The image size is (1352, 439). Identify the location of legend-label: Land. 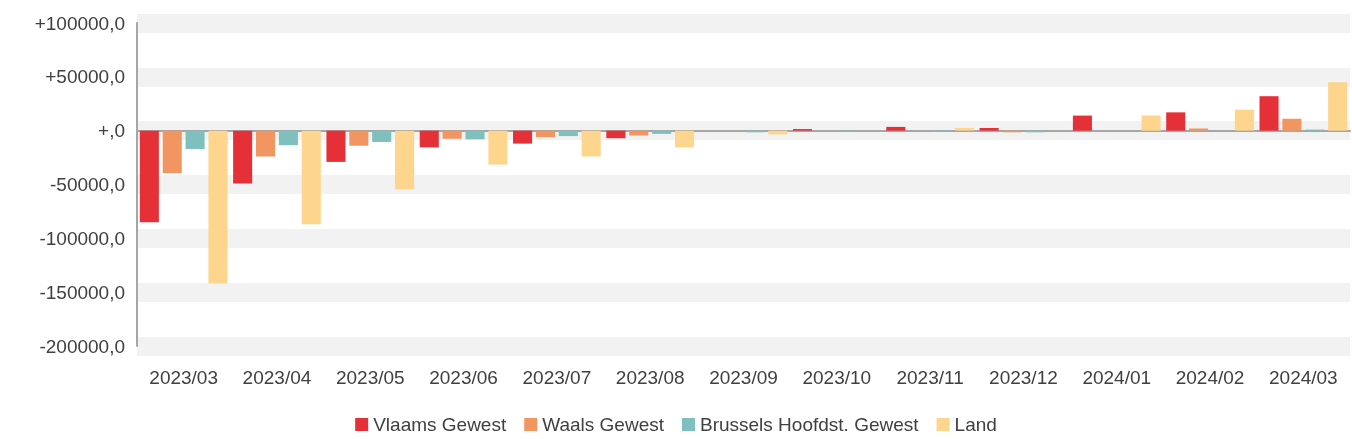
(975, 424).